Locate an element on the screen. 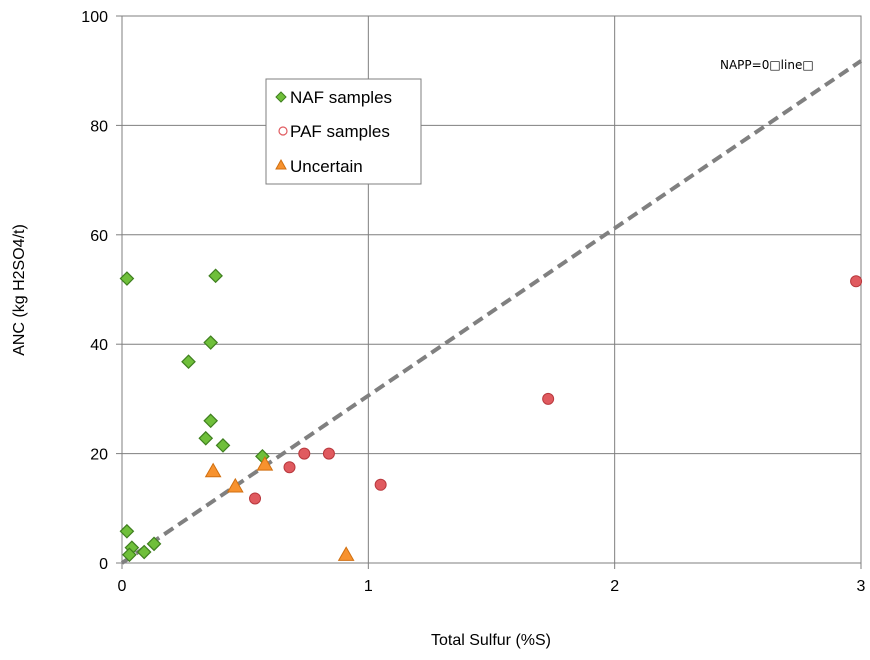  x-tick-label: 2 is located at coordinates (614, 586).